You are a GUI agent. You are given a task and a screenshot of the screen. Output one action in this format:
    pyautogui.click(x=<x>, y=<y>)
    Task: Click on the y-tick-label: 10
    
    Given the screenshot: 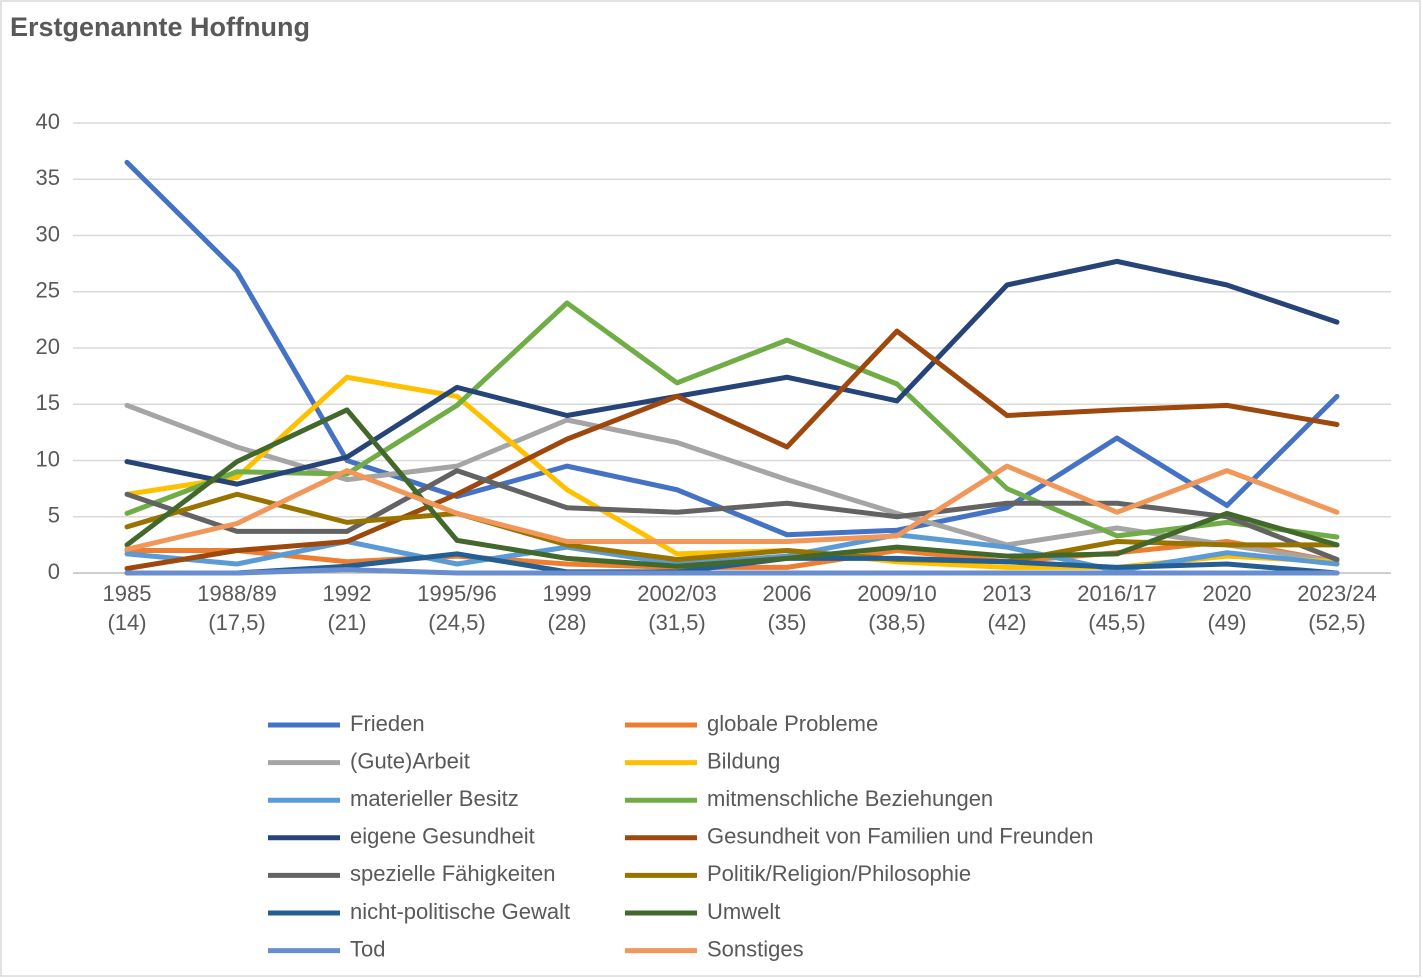 What is the action you would take?
    pyautogui.click(x=48, y=458)
    